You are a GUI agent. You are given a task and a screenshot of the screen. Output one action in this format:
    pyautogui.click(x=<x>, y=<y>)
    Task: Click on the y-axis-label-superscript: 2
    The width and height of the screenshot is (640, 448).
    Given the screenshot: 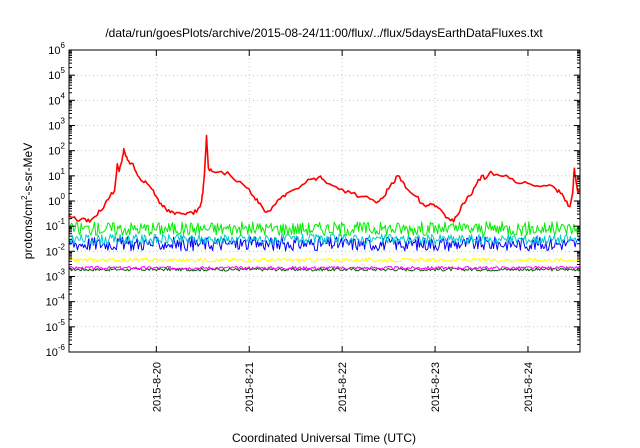 What is the action you would take?
    pyautogui.click(x=24, y=197)
    